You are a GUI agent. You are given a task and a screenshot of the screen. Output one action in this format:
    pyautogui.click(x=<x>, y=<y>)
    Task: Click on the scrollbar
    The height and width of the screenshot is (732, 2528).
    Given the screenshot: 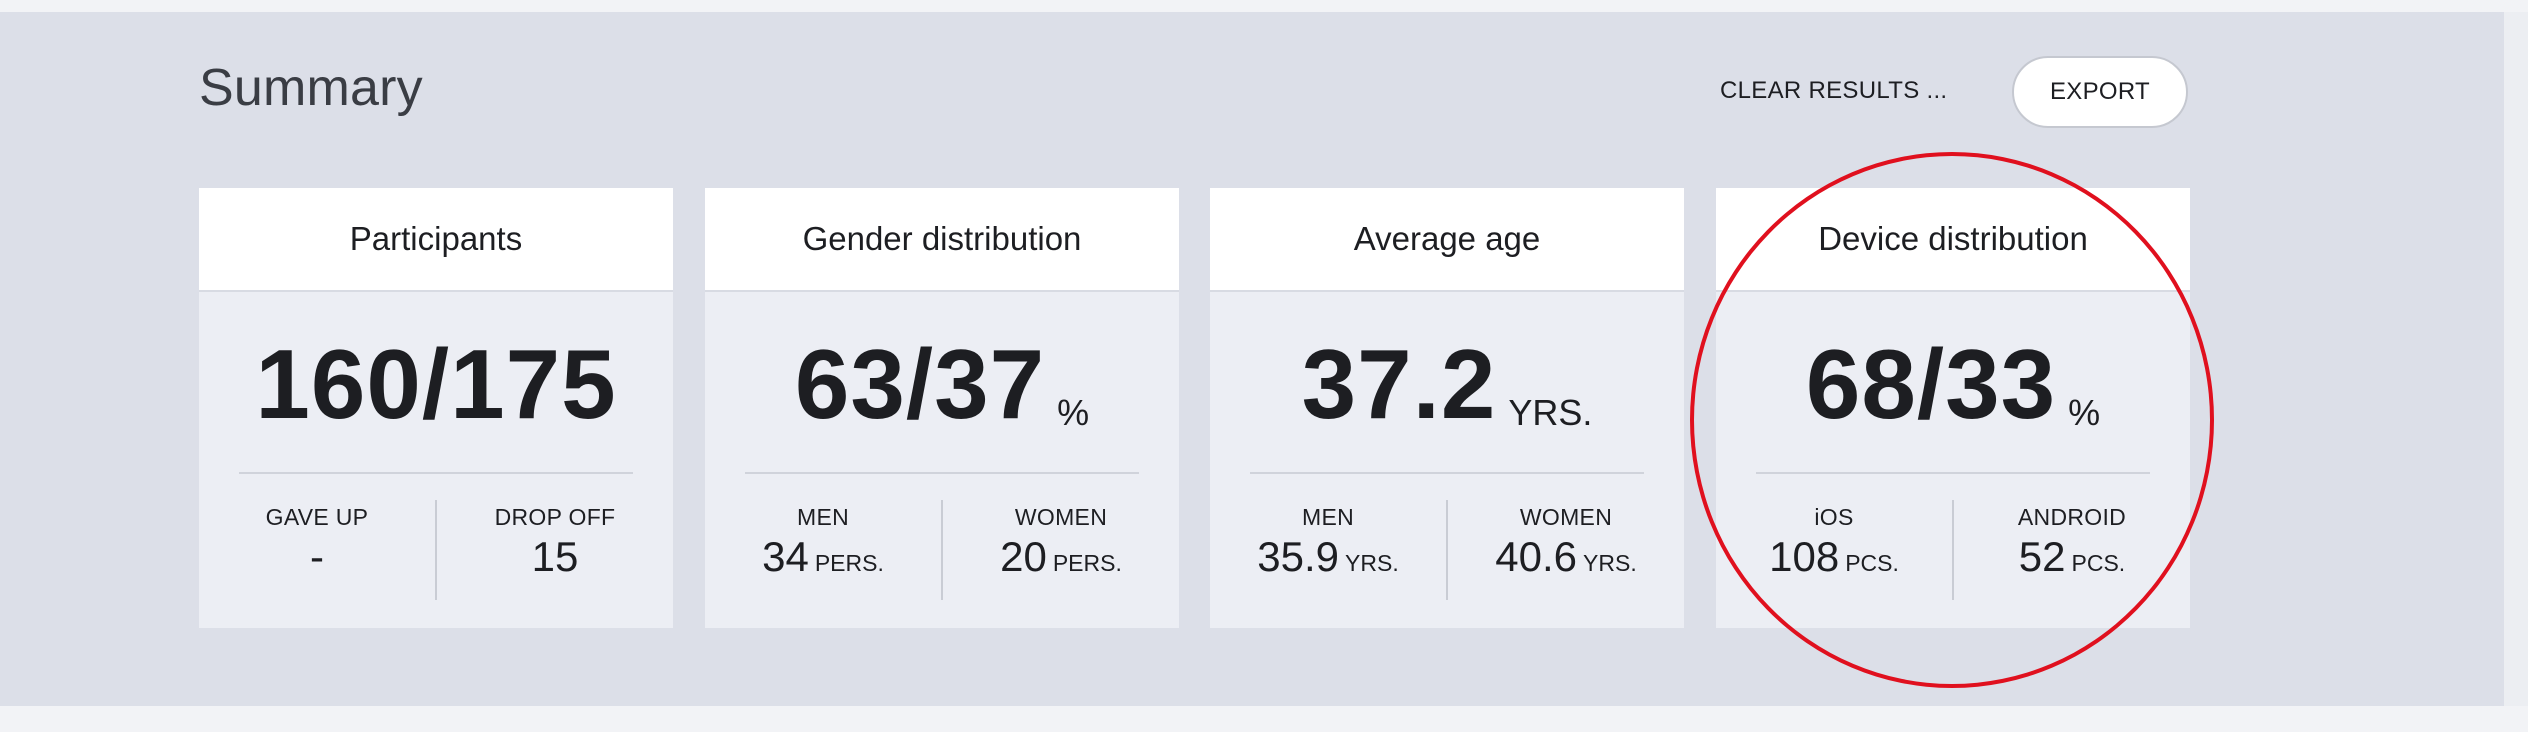 What is the action you would take?
    pyautogui.click(x=2516, y=359)
    